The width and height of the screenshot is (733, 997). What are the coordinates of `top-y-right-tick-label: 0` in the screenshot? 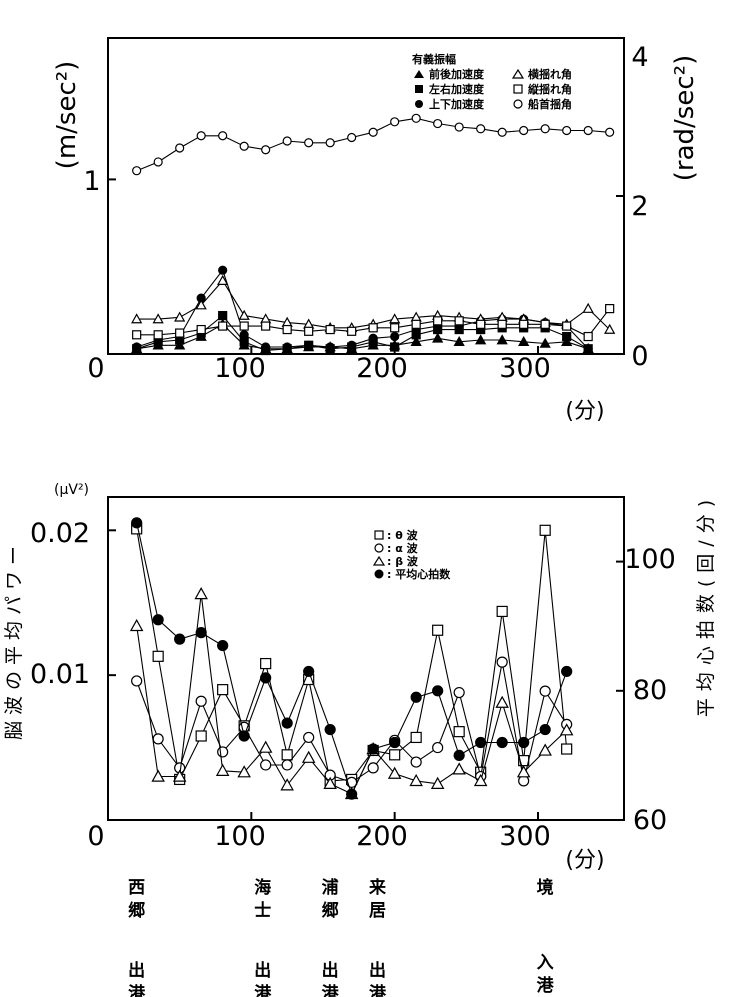 It's located at (639, 356).